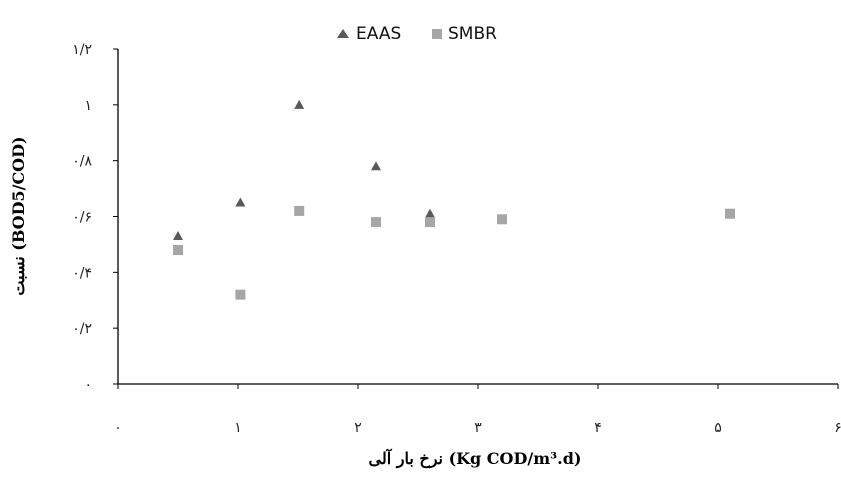  Describe the element at coordinates (82, 218) in the screenshot. I see `y-tick-label: ۰/۶` at that location.